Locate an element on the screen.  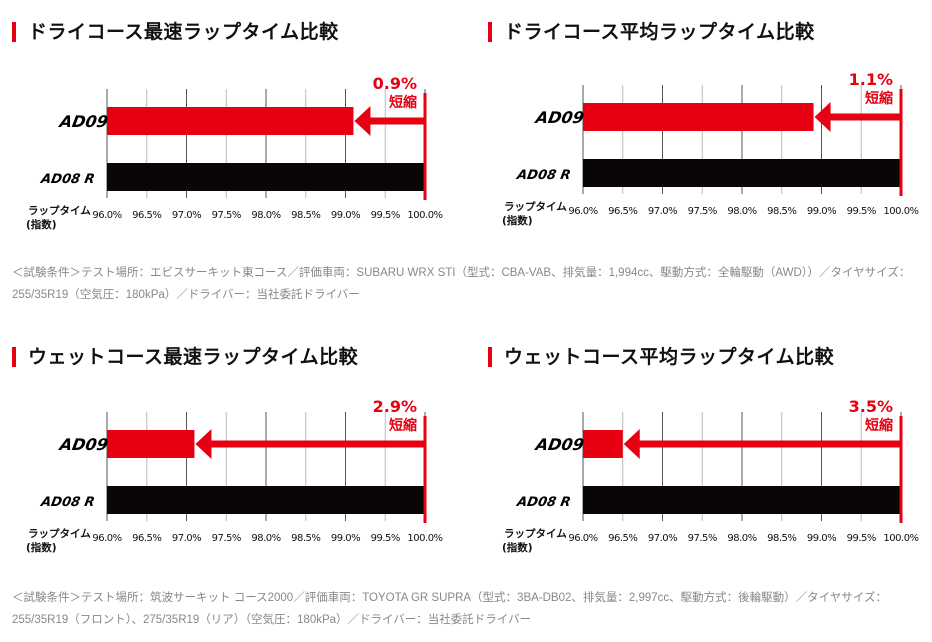
chart-title: ウェットコース最速ラップタイム比較 is located at coordinates (185, 357).